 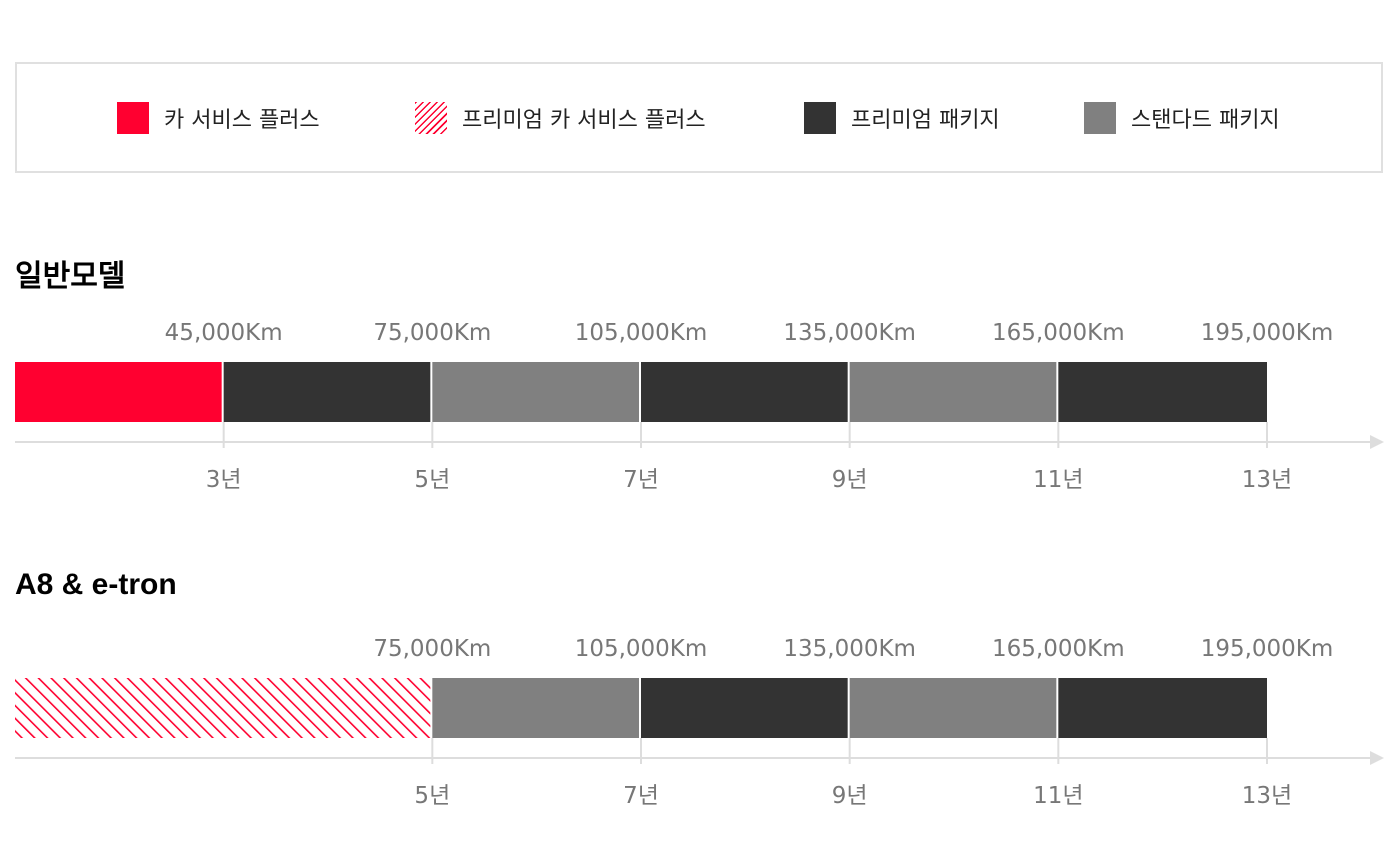 I want to click on legend-swatch-car-service-plus, so click(x=133, y=118).